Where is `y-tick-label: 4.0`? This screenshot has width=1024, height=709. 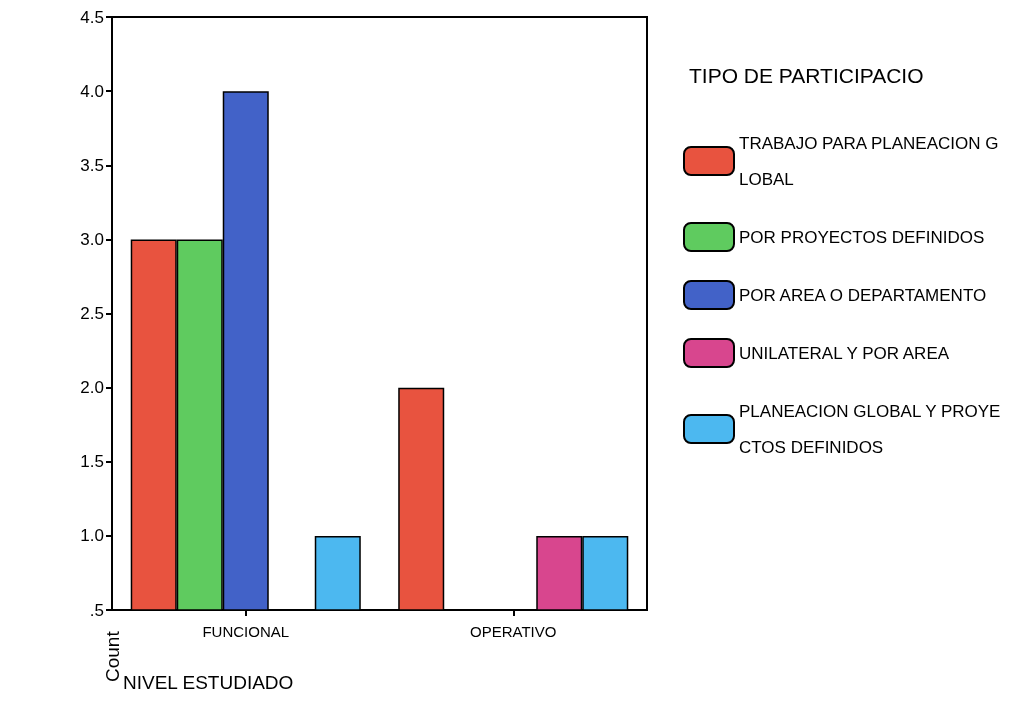 y-tick-label: 4.0 is located at coordinates (92, 91).